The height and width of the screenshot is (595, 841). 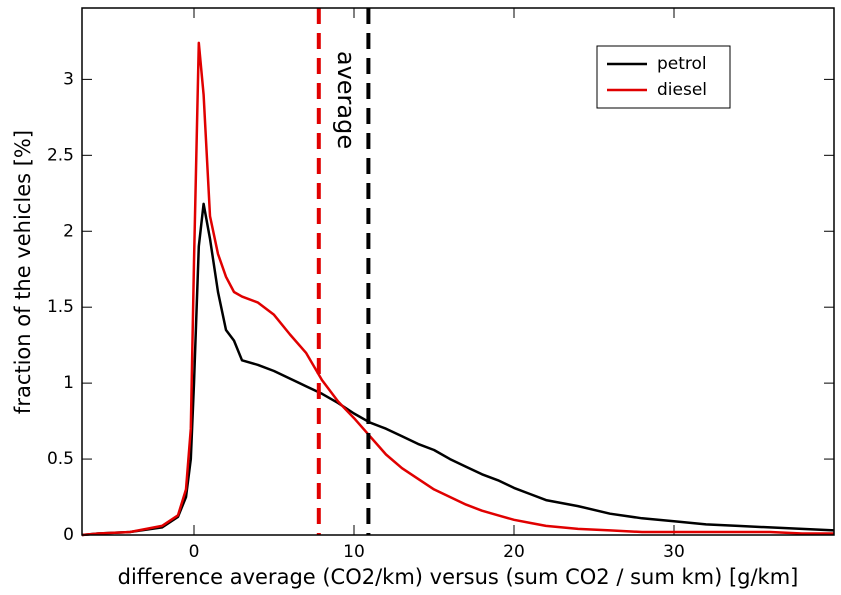 I want to click on legend-box, so click(x=663, y=77).